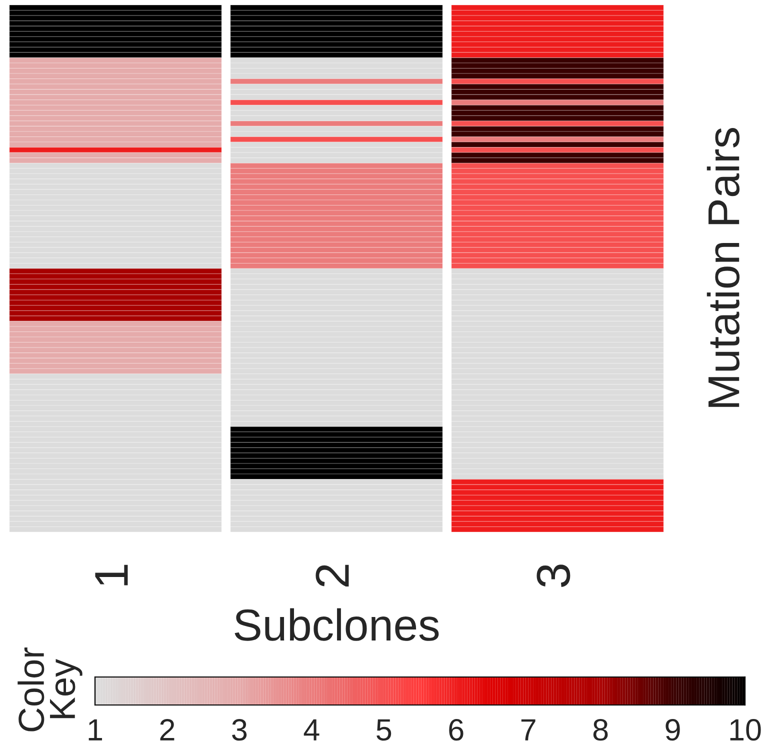  Describe the element at coordinates (111, 575) in the screenshot. I see `x-tick-label: 1` at that location.